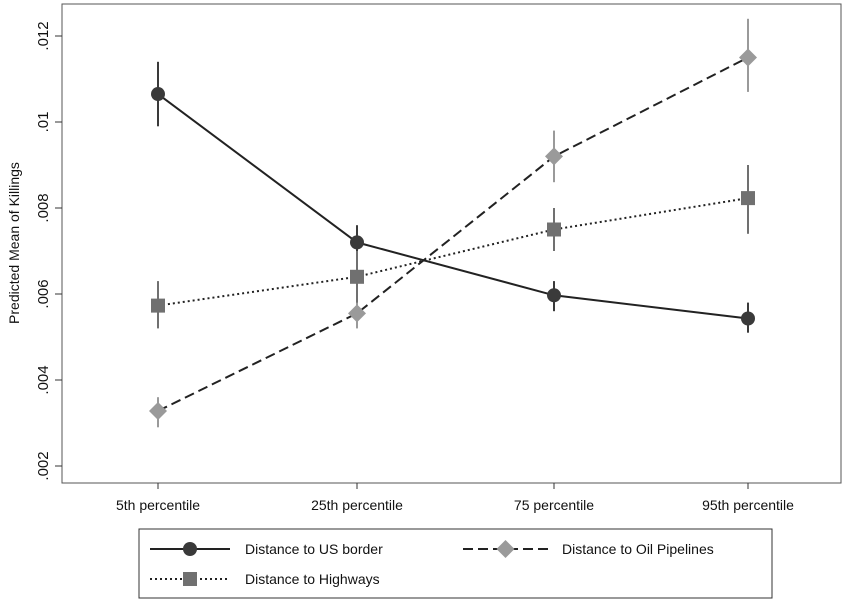 The width and height of the screenshot is (845, 603). What do you see at coordinates (314, 549) in the screenshot?
I see `legend-label: Distance to US border` at bounding box center [314, 549].